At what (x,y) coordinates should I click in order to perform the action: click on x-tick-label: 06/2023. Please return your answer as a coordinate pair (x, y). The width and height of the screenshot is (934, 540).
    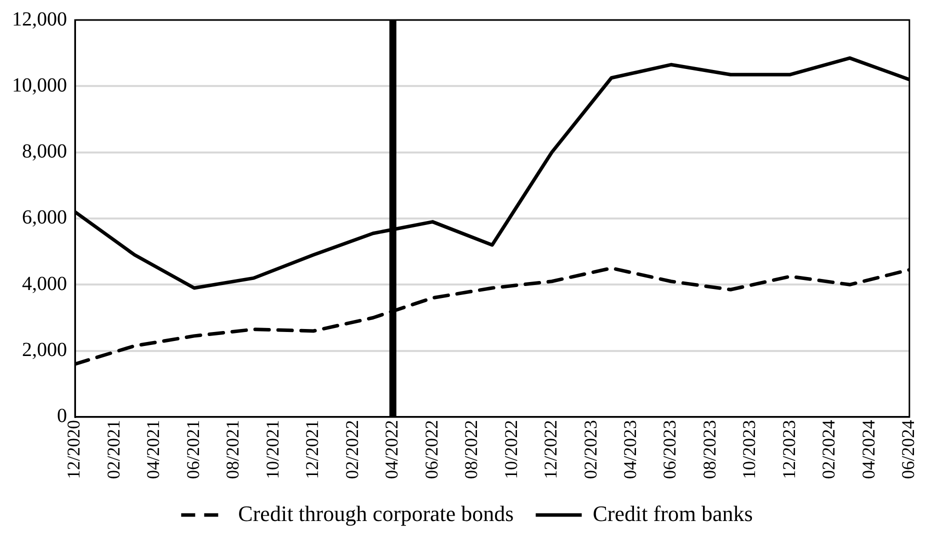
    Looking at the image, I should click on (670, 450).